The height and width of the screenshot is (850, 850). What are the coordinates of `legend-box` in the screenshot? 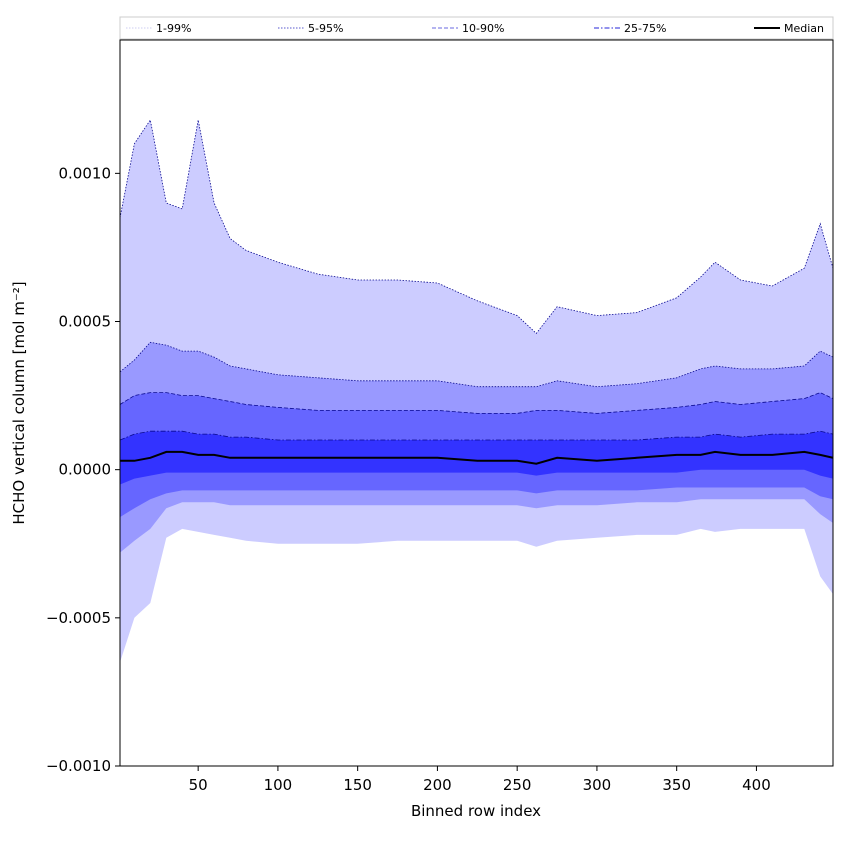 It's located at (476, 28).